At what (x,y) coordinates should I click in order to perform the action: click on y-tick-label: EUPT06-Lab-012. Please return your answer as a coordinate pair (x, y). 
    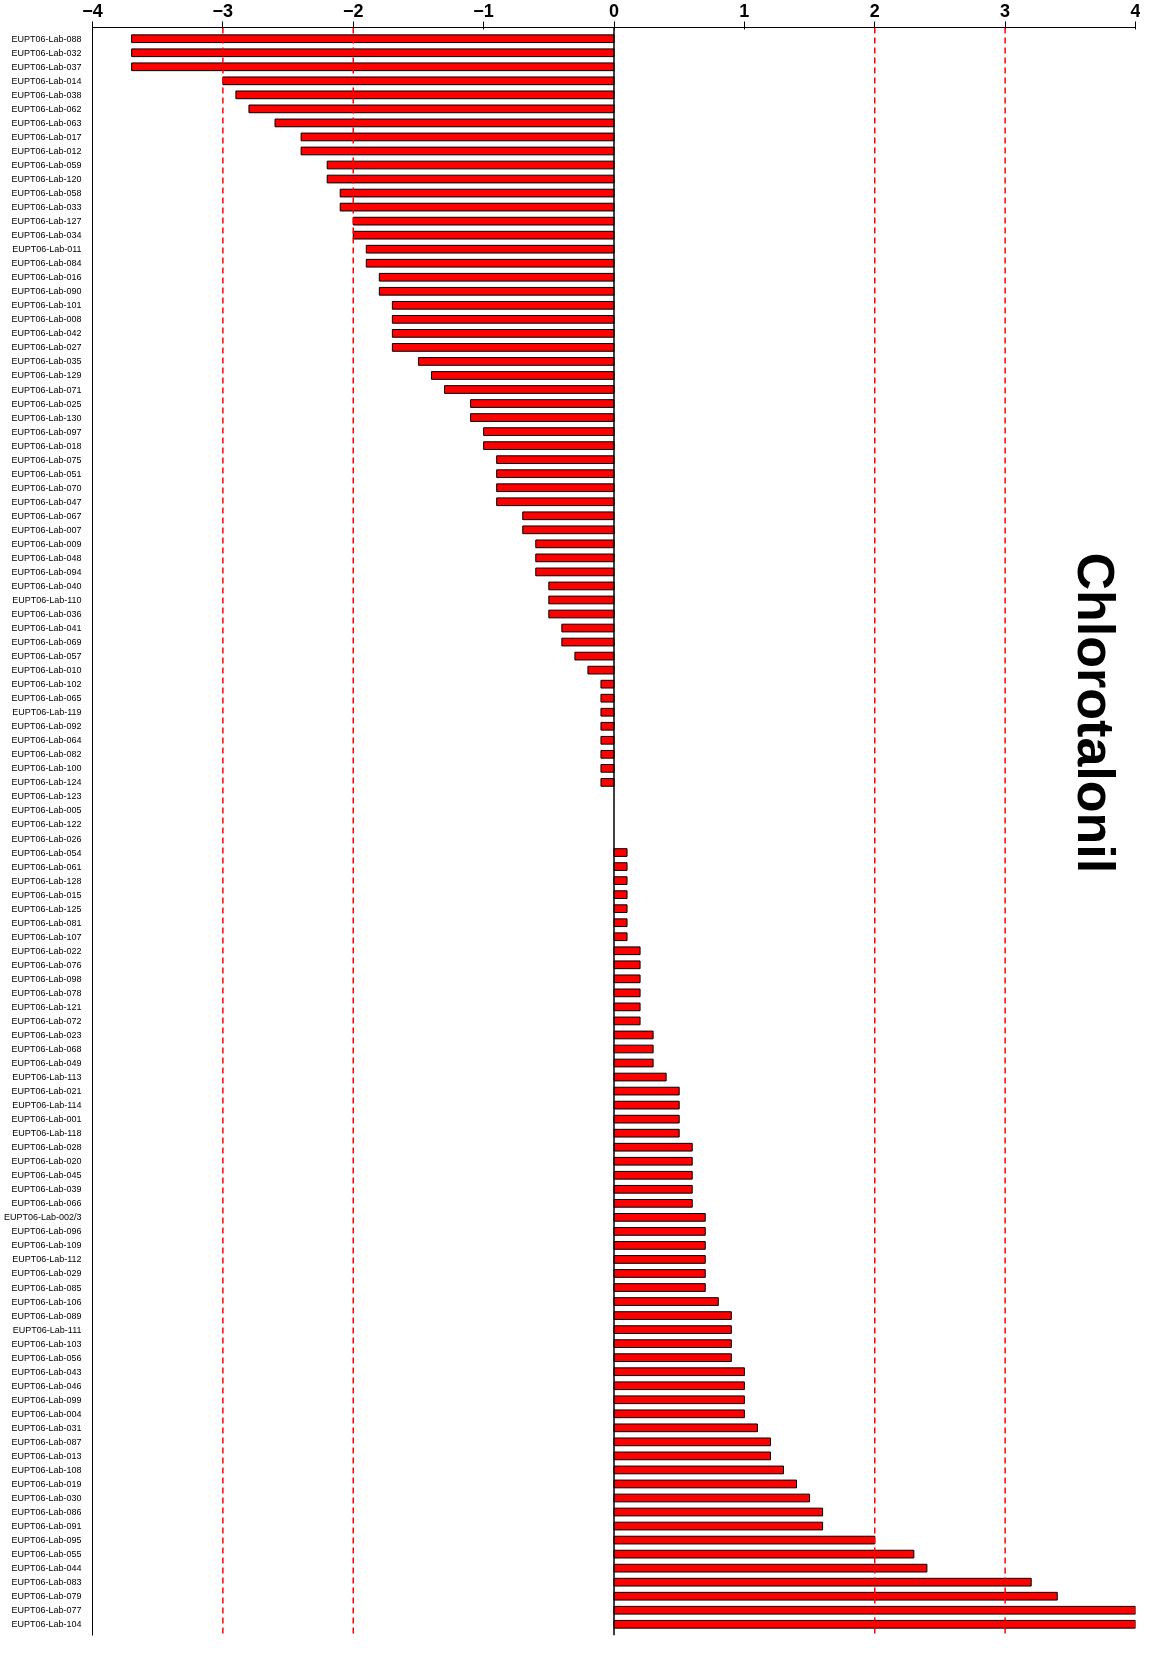
    Looking at the image, I should click on (46, 150).